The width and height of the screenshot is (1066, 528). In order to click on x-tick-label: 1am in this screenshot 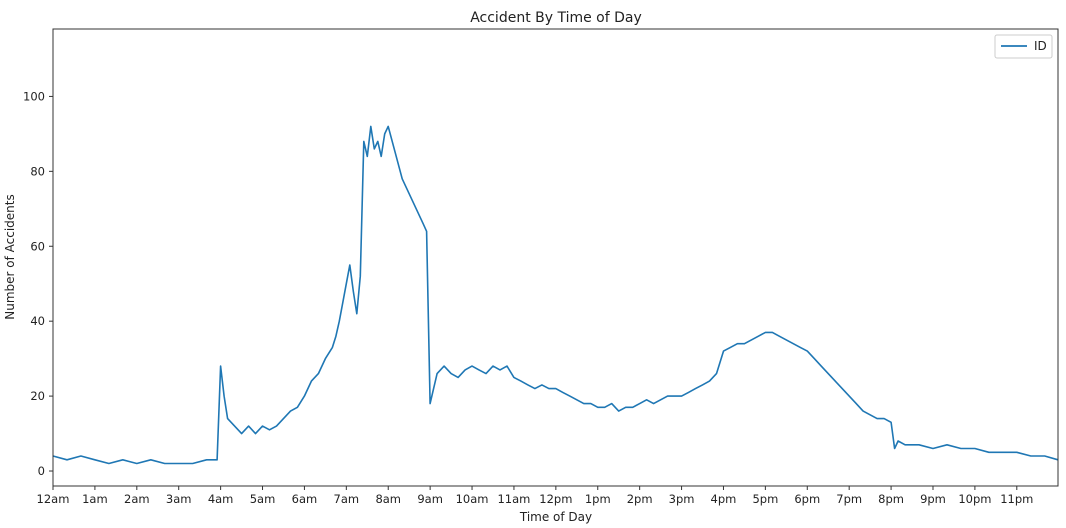, I will do `click(95, 499)`.